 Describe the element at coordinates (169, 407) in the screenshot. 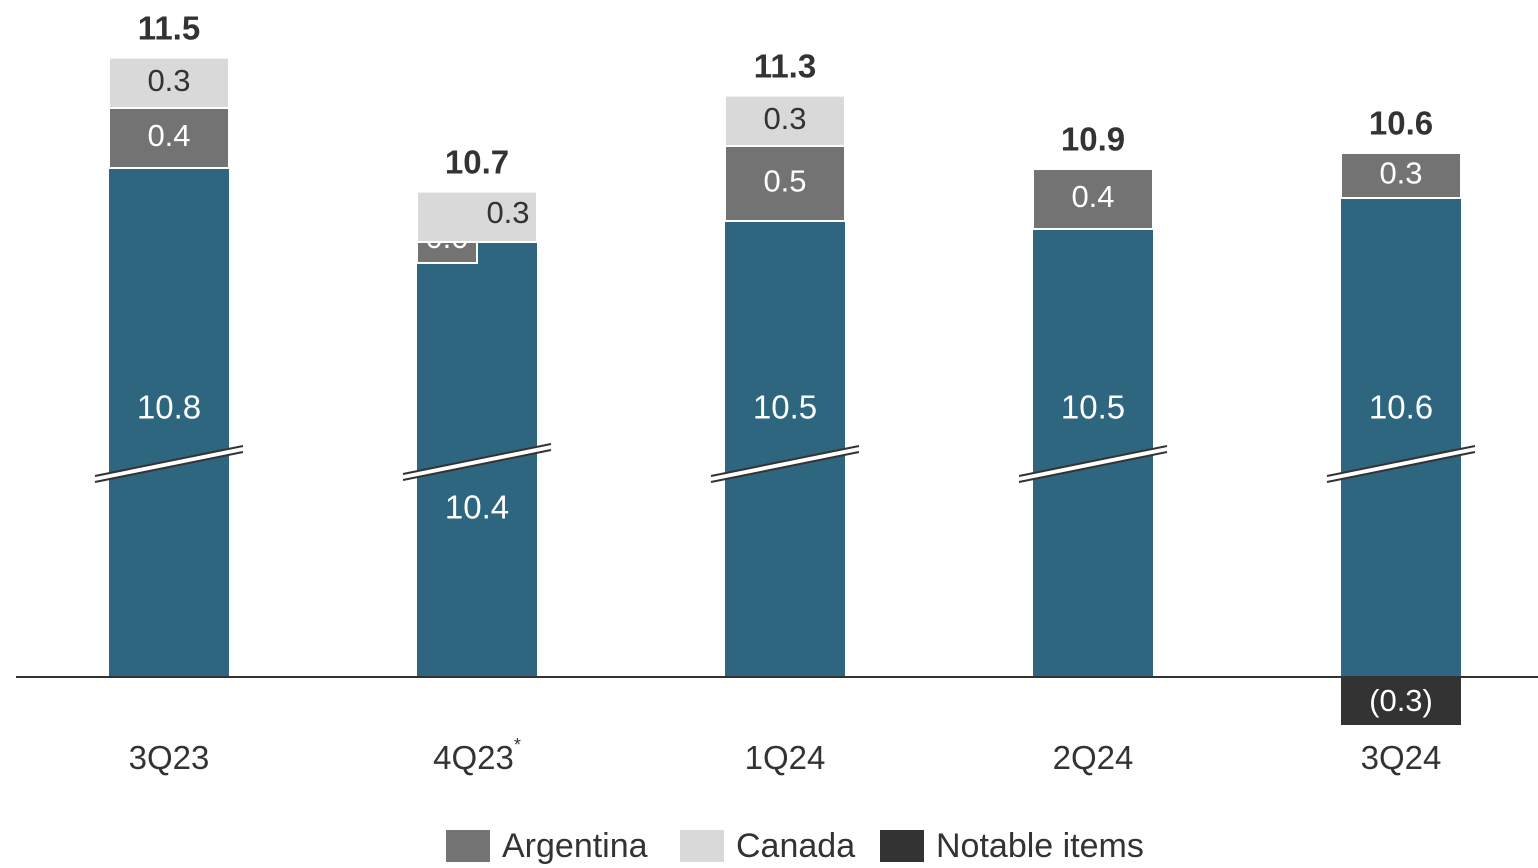

I see `data-label-core-3q23: 10.8` at that location.